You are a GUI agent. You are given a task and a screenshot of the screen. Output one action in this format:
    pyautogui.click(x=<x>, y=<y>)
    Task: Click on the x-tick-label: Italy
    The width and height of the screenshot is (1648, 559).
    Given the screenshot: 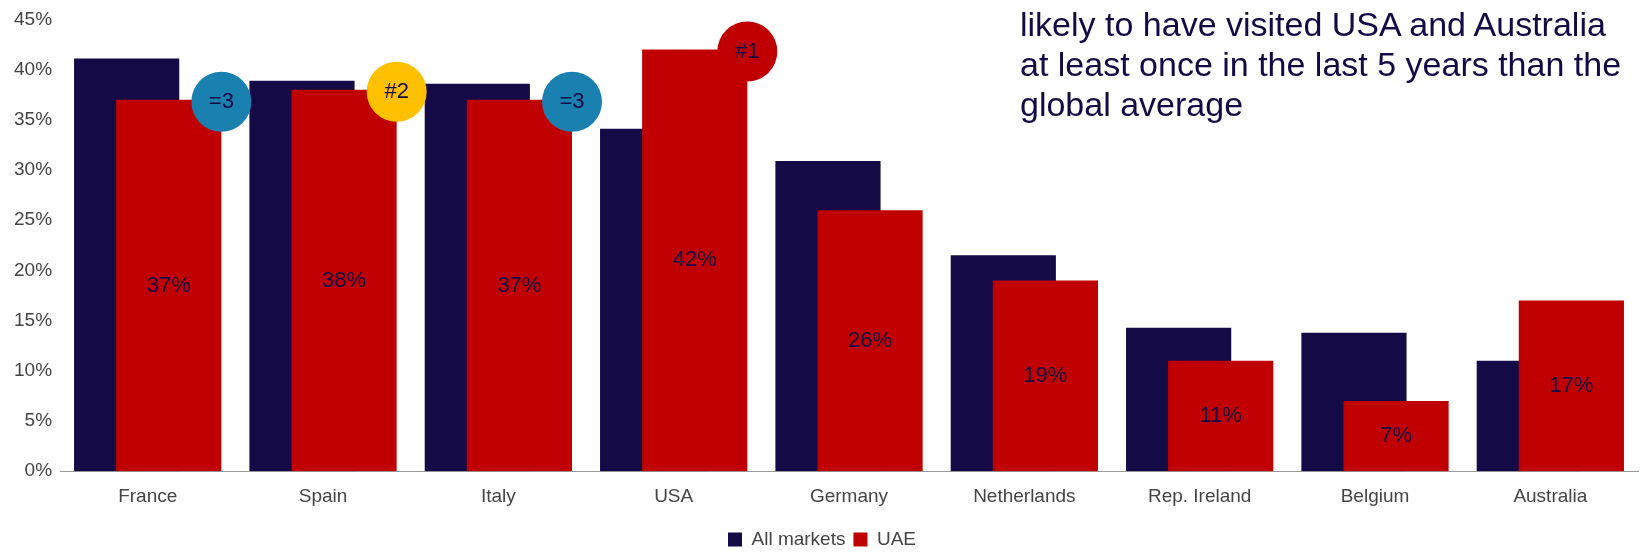 What is the action you would take?
    pyautogui.click(x=498, y=495)
    